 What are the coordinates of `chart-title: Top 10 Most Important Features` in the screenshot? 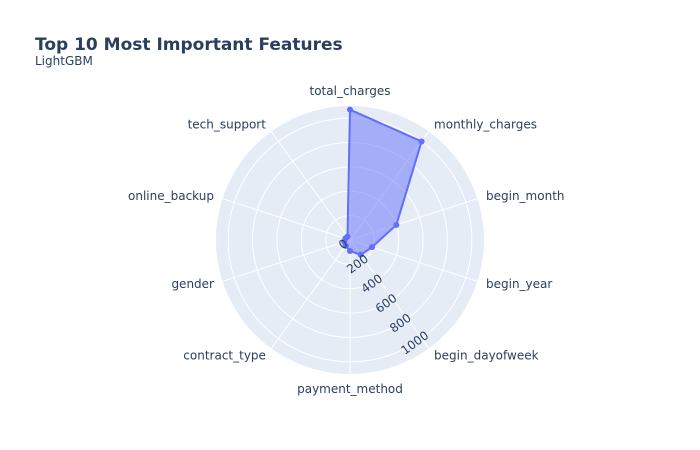 It's located at (189, 45).